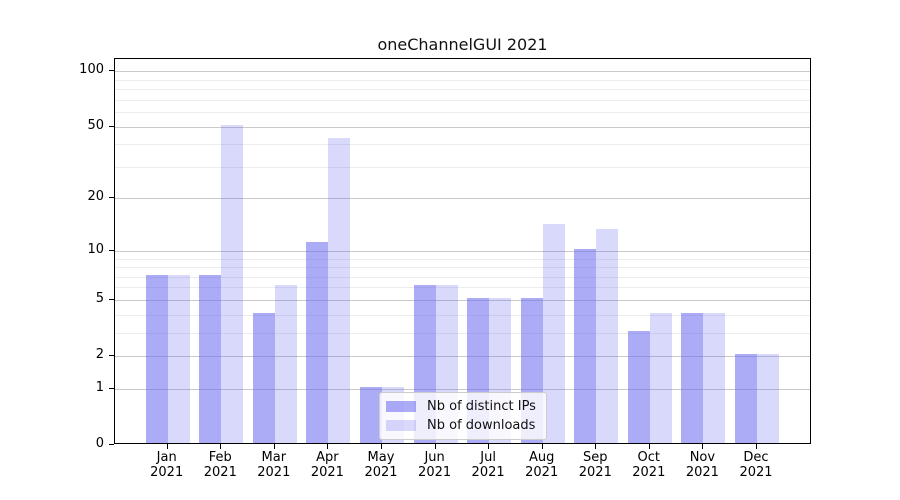 This screenshot has width=900, height=500. Describe the element at coordinates (692, 377) in the screenshot. I see `bar-distinct-ips-nov` at that location.